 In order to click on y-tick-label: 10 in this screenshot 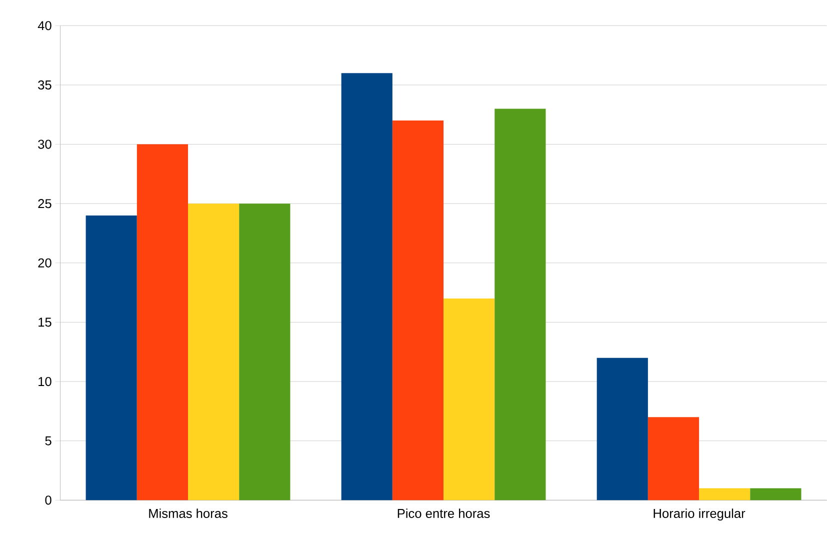, I will do `click(45, 381)`.